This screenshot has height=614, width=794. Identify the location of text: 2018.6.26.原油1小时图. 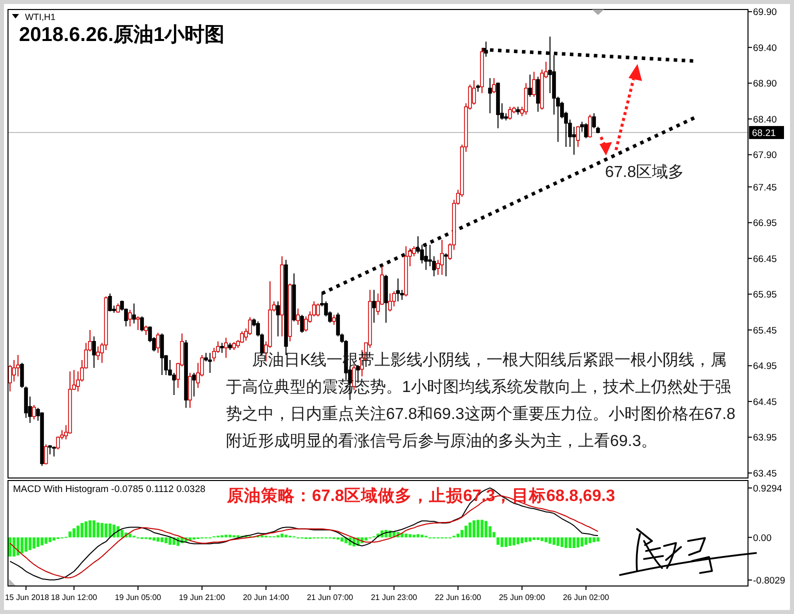
(122, 35).